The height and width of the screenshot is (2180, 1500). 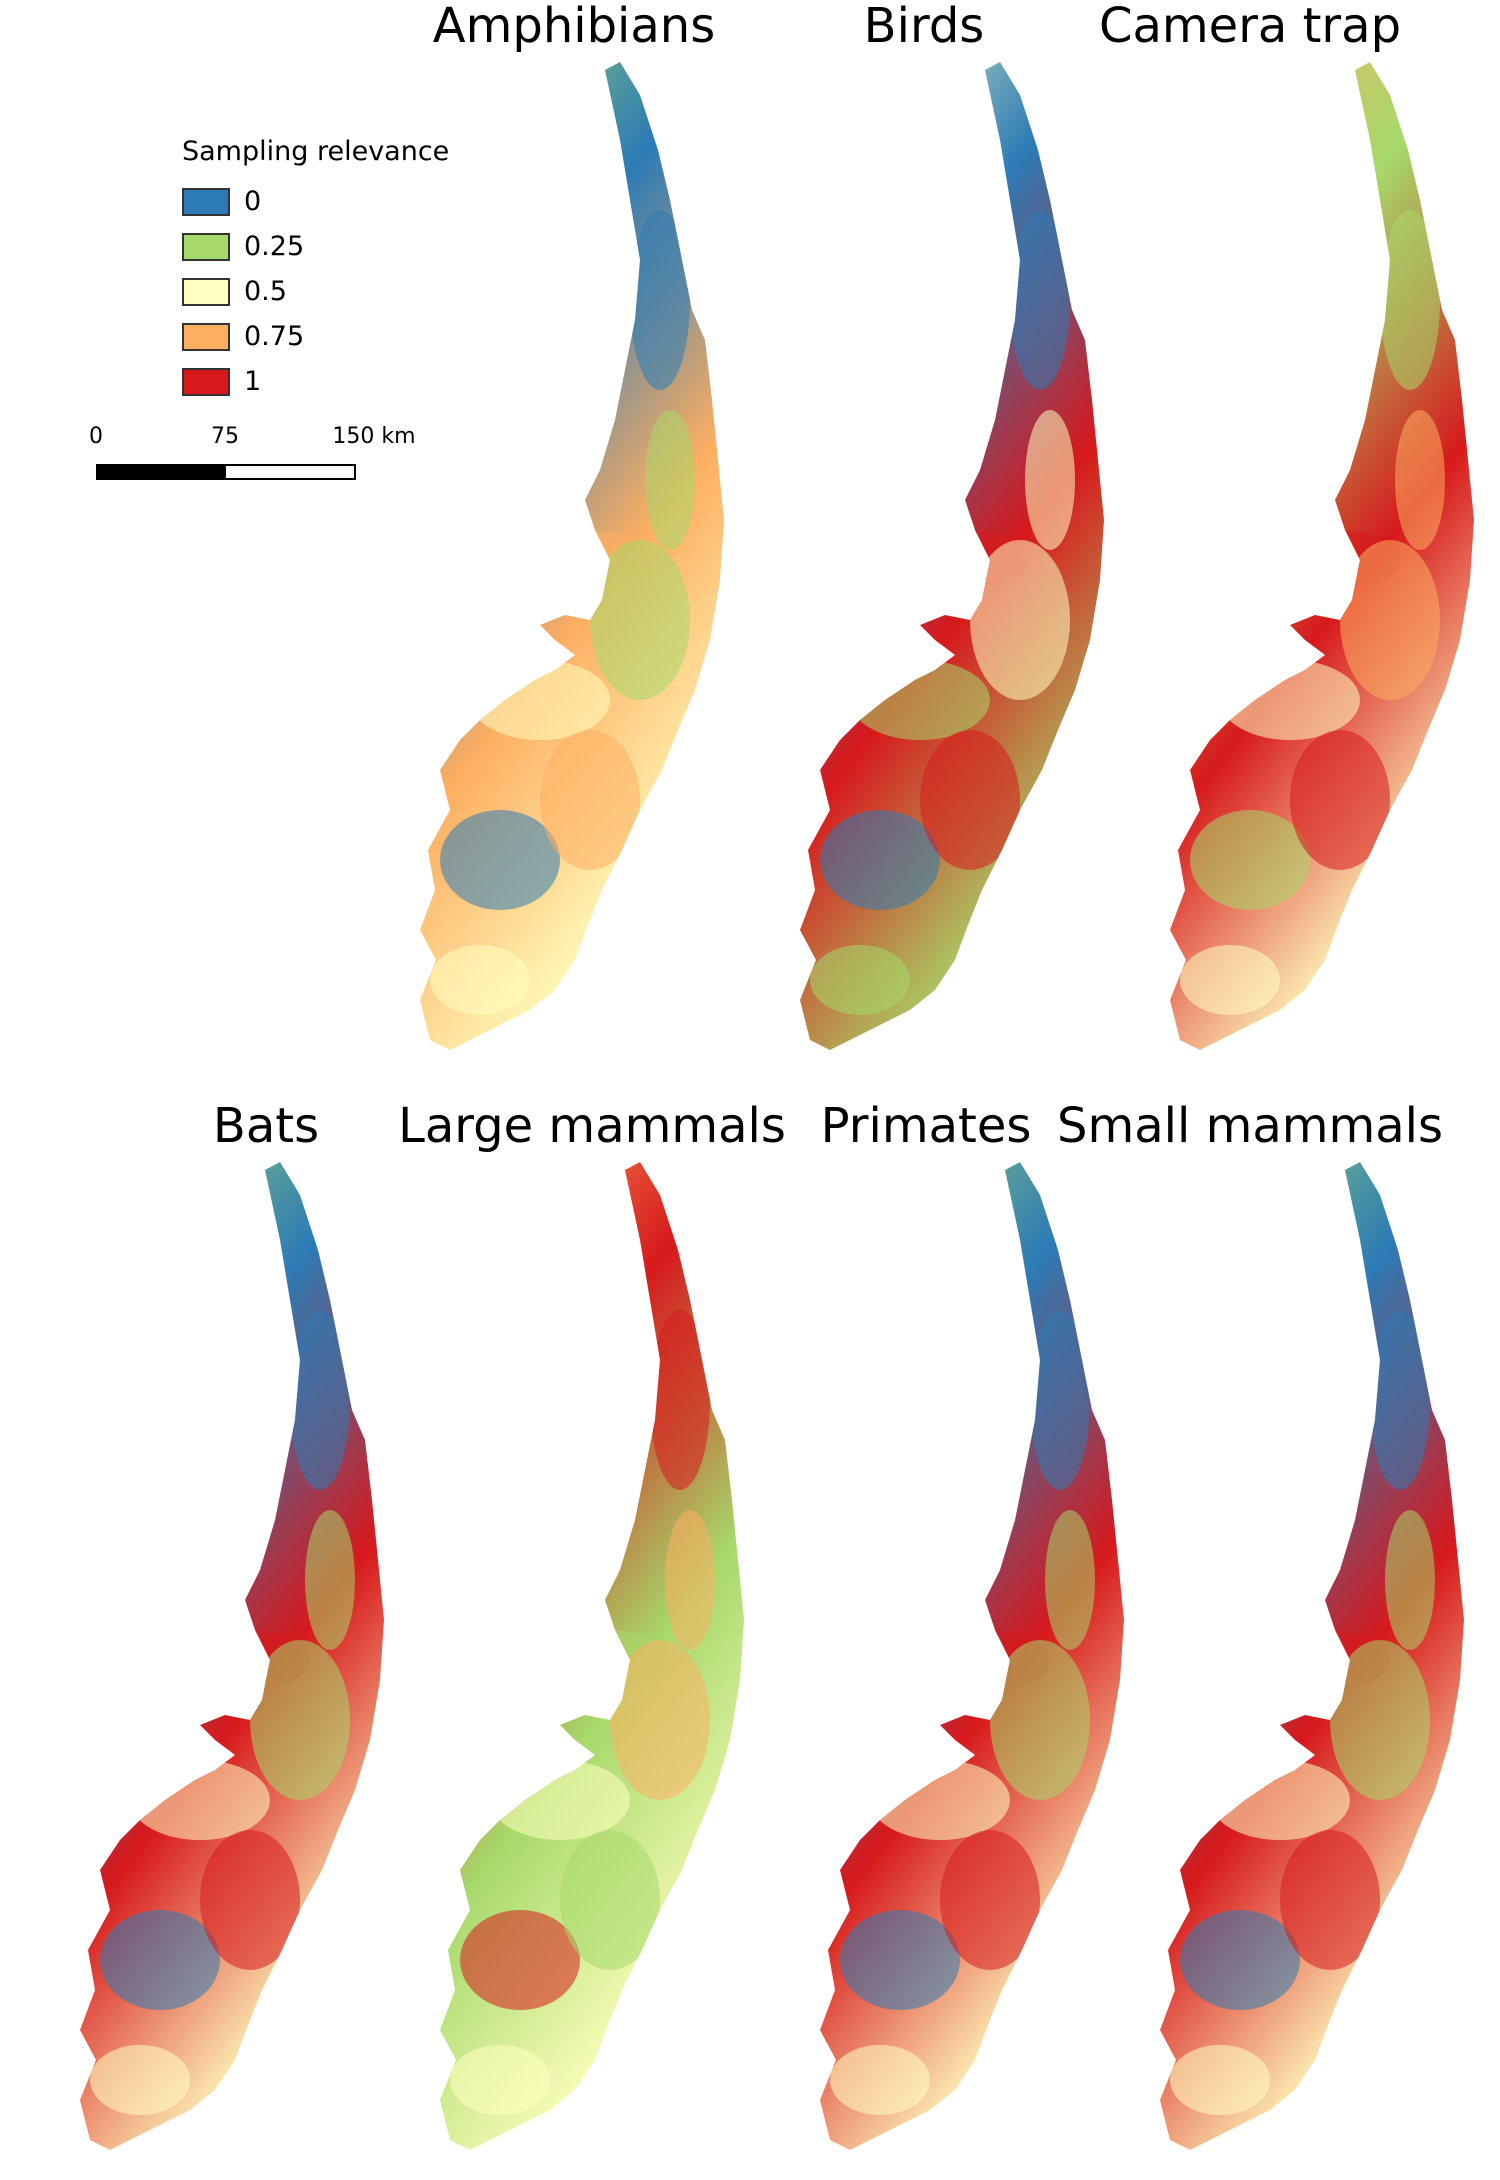 I want to click on map-title: Birds, so click(x=924, y=27).